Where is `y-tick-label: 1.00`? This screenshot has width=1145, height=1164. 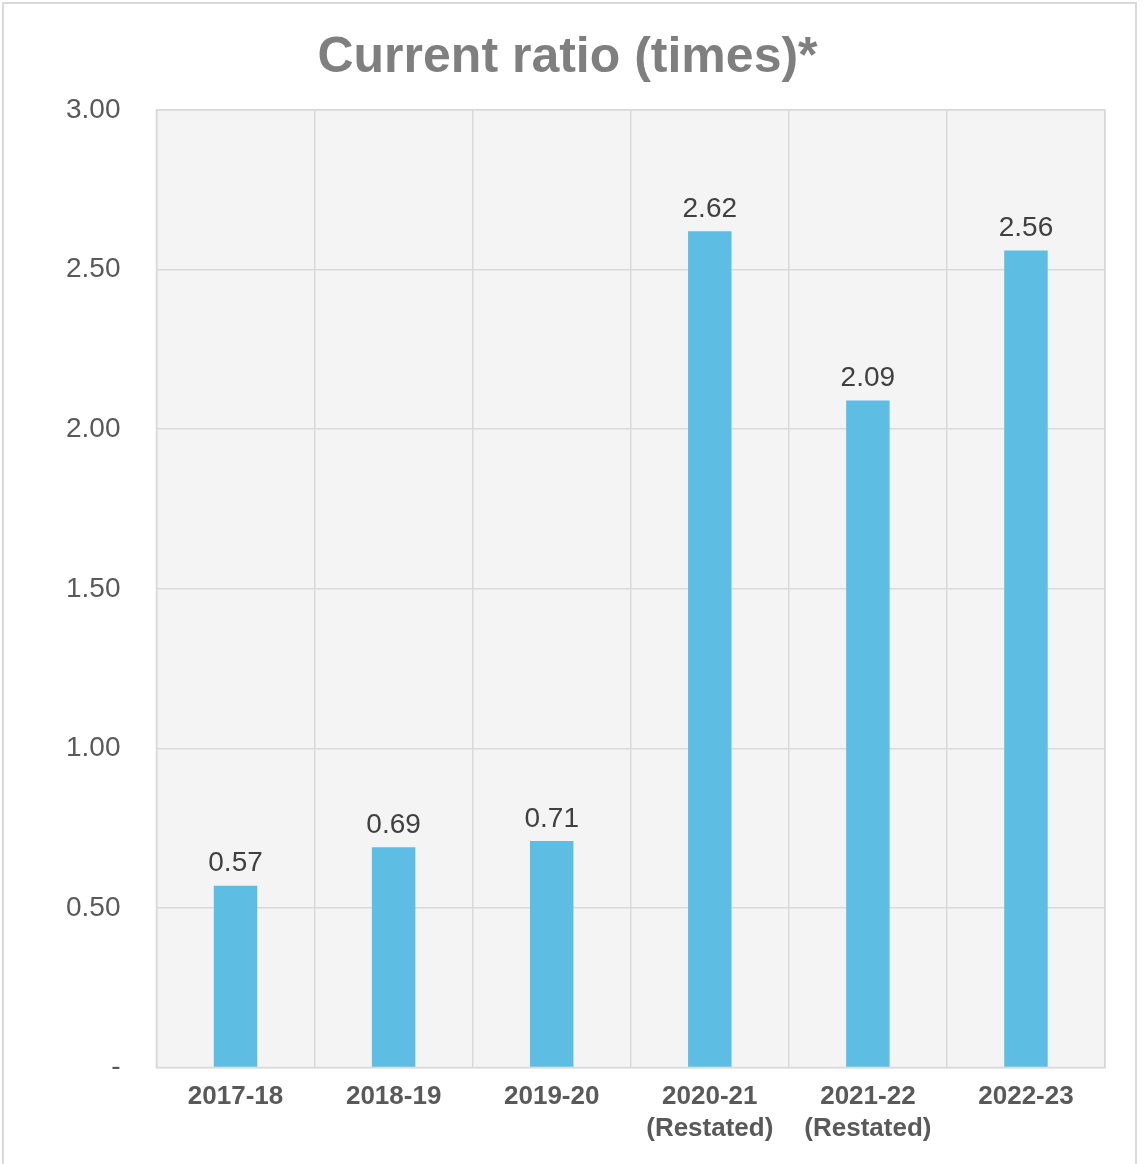
y-tick-label: 1.00 is located at coordinates (93, 747).